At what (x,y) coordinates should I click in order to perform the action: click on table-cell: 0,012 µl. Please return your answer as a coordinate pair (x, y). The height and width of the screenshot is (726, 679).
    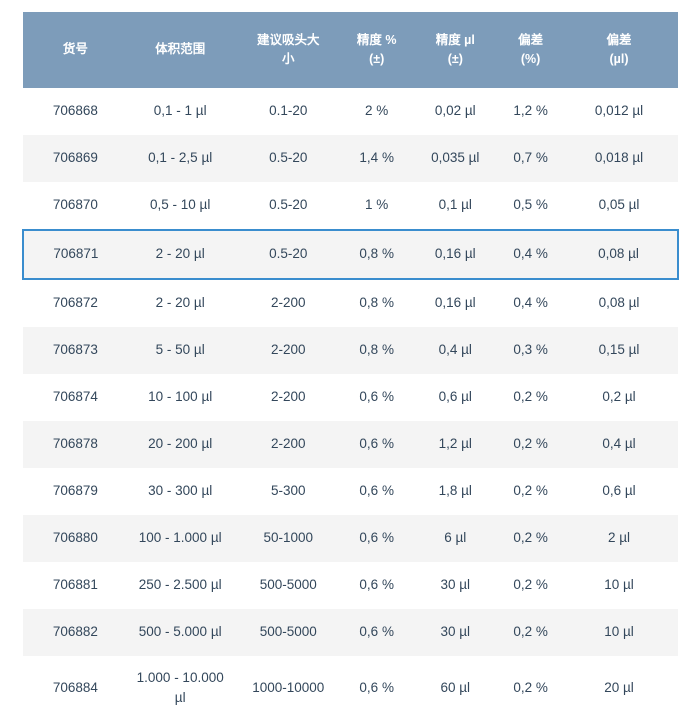
    Looking at the image, I should click on (619, 111).